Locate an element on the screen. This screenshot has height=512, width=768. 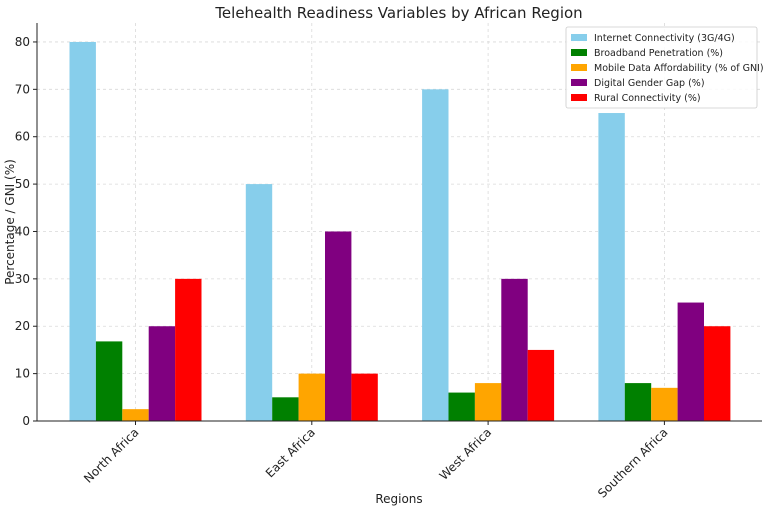
bar-broadband-penetration-west-africa is located at coordinates (461, 406).